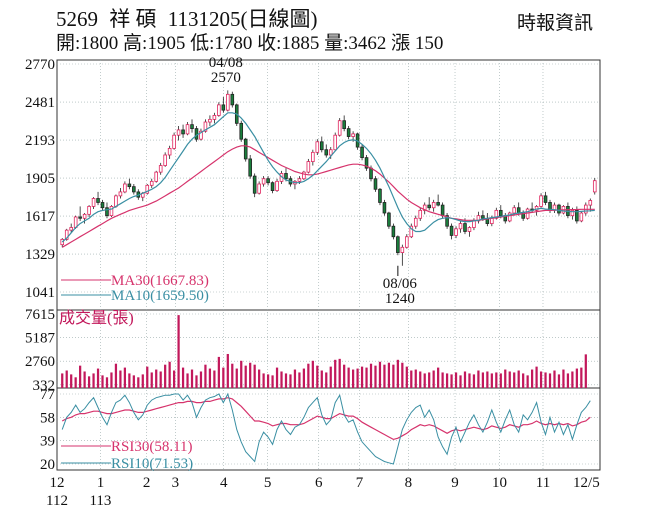 Image resolution: width=656 pixels, height=525 pixels. What do you see at coordinates (160, 281) in the screenshot?
I see `ma30-legend: MA30(1667.83)` at bounding box center [160, 281].